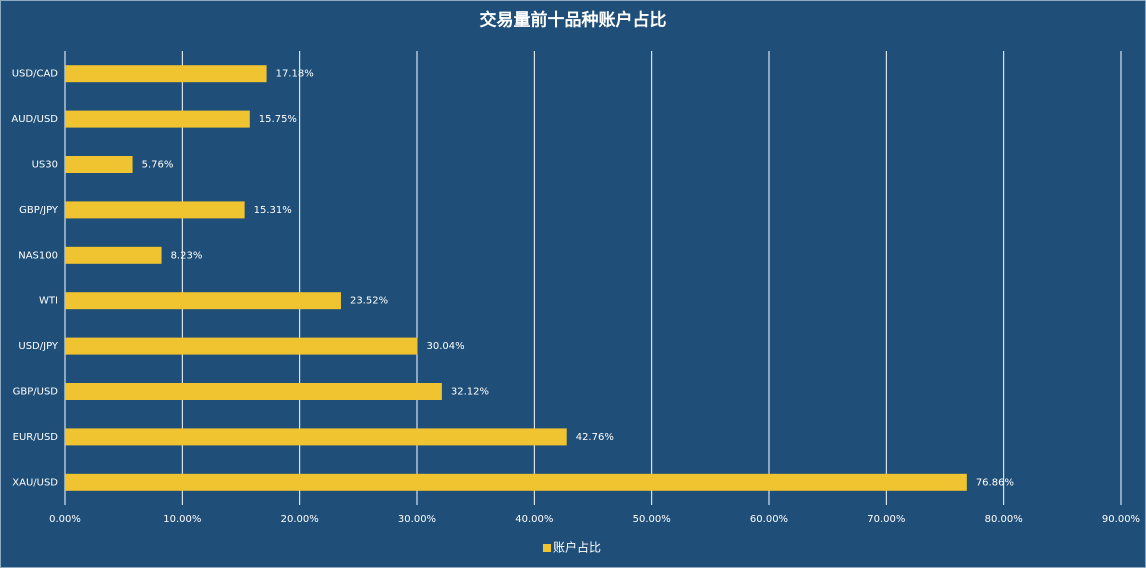 The width and height of the screenshot is (1146, 568). I want to click on x-tick-label: 50.00%, so click(652, 519).